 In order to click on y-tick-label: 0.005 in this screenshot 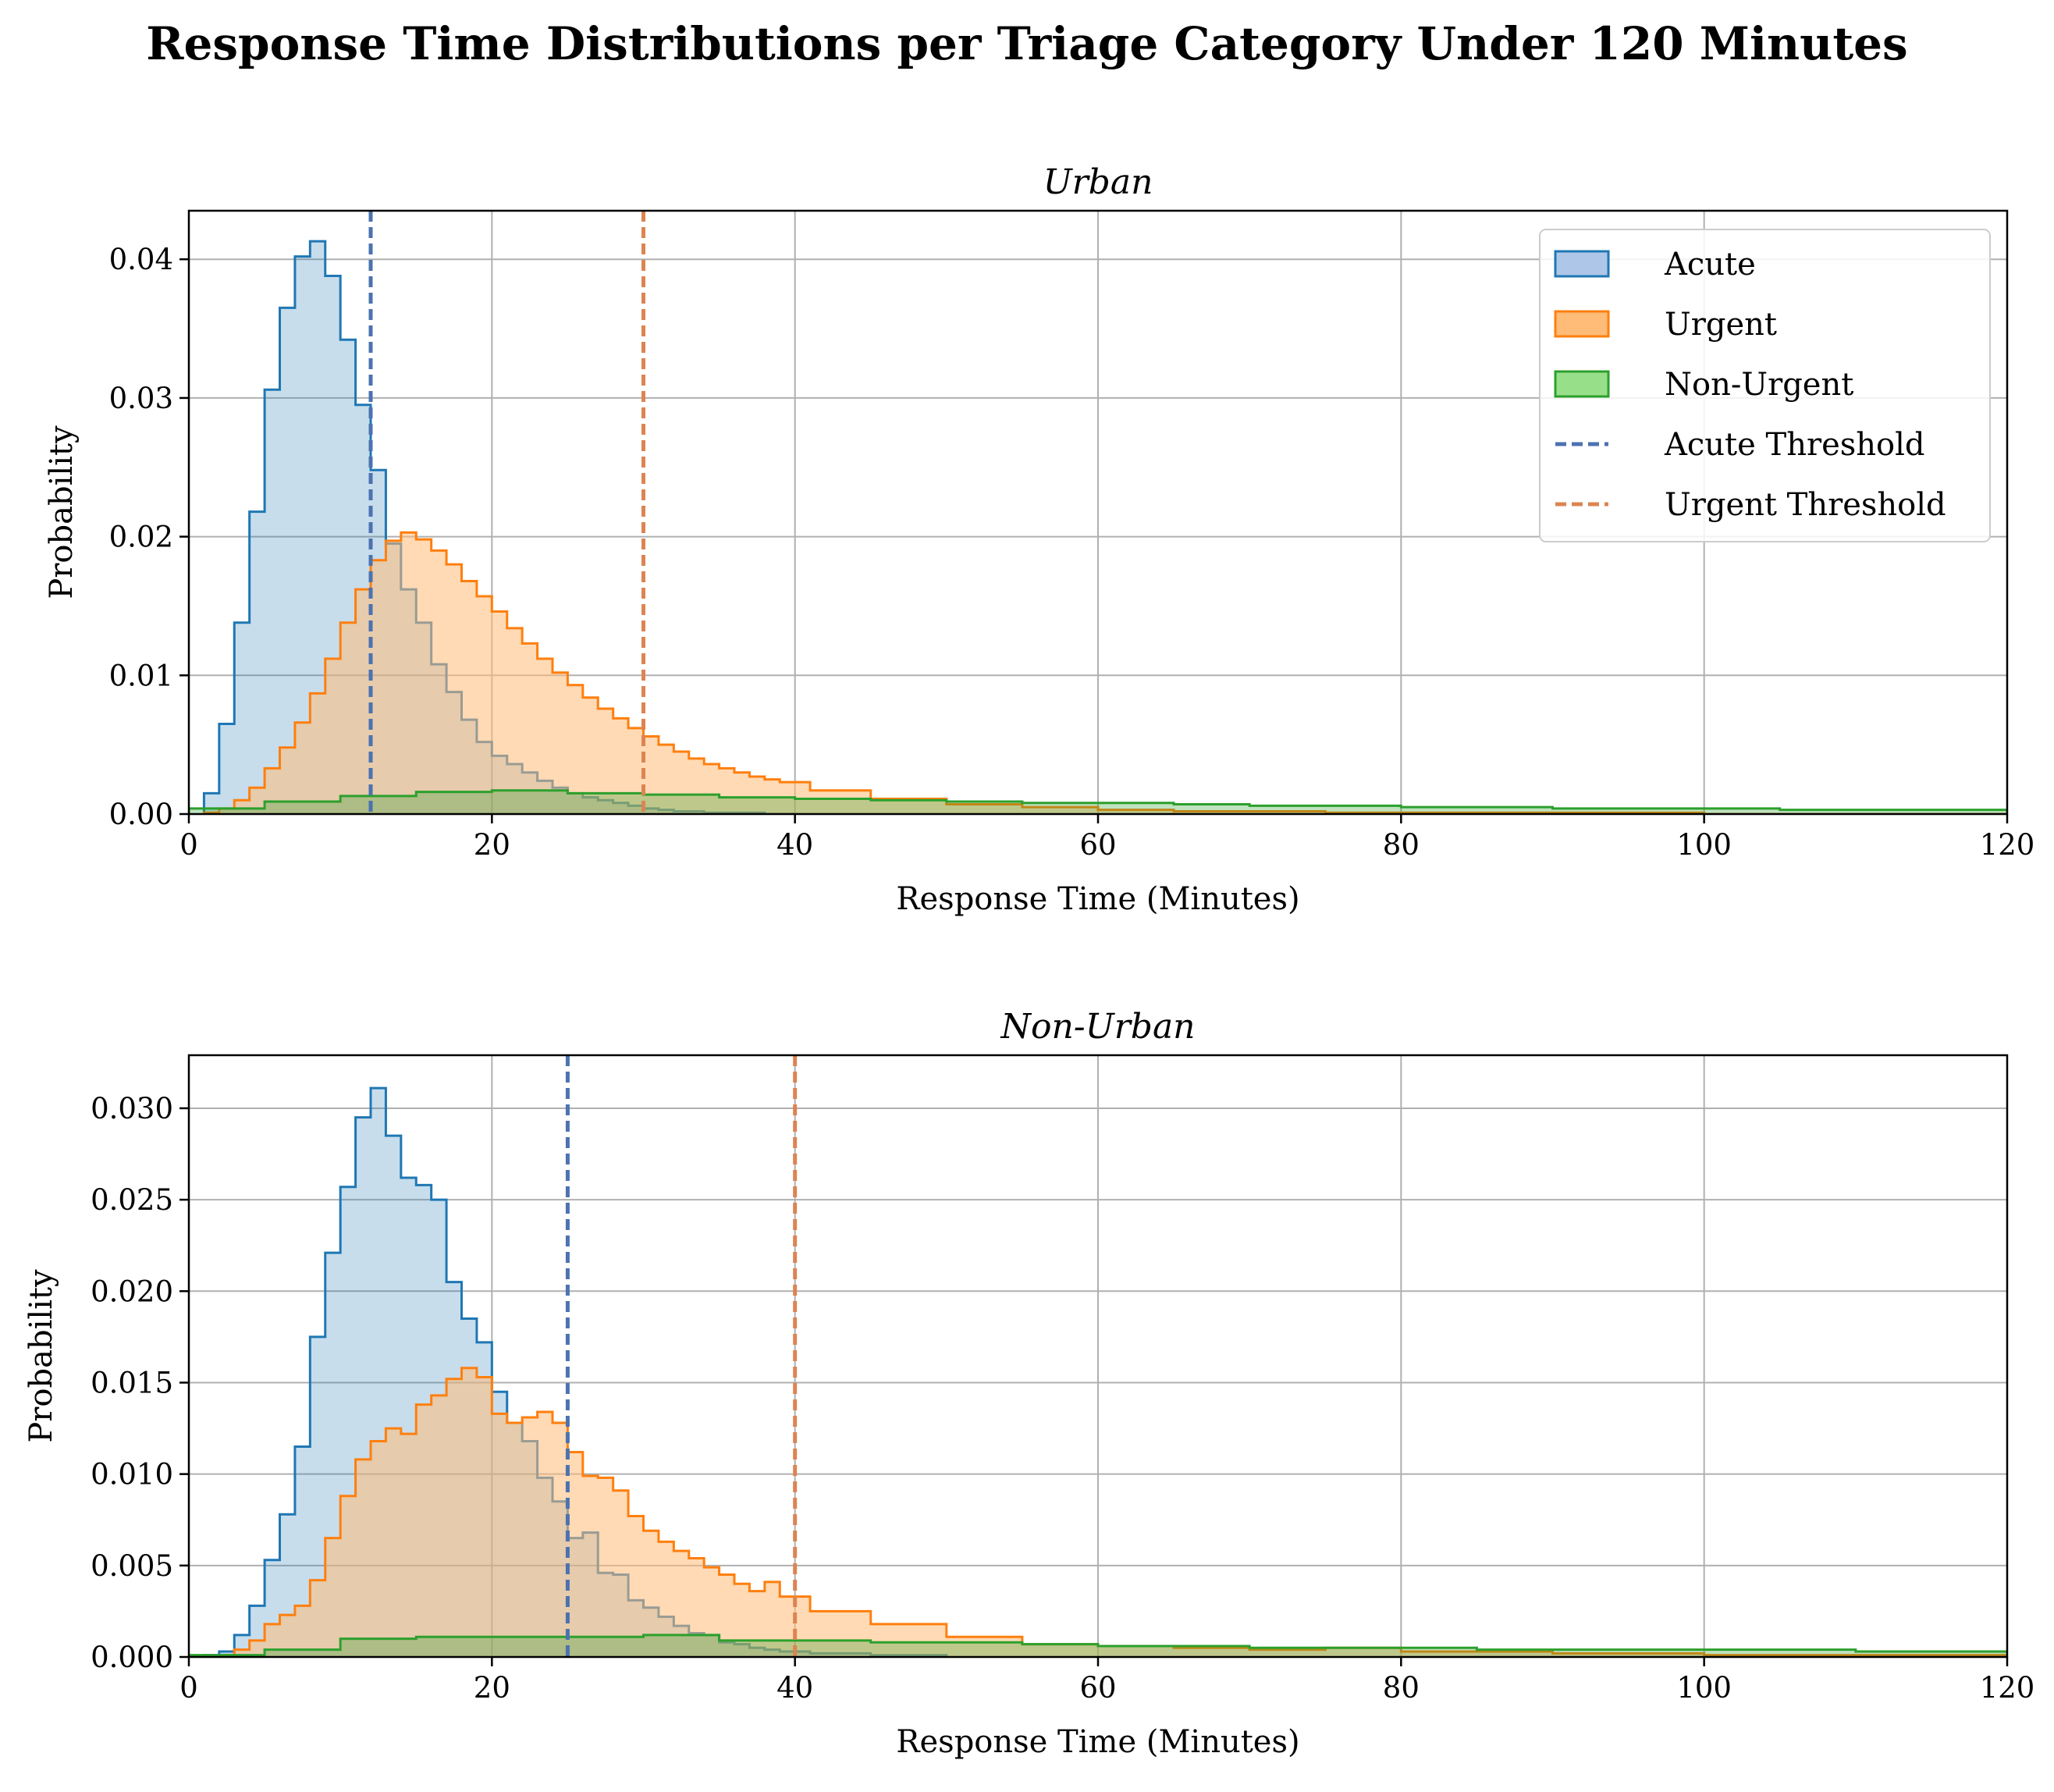, I will do `click(132, 1566)`.